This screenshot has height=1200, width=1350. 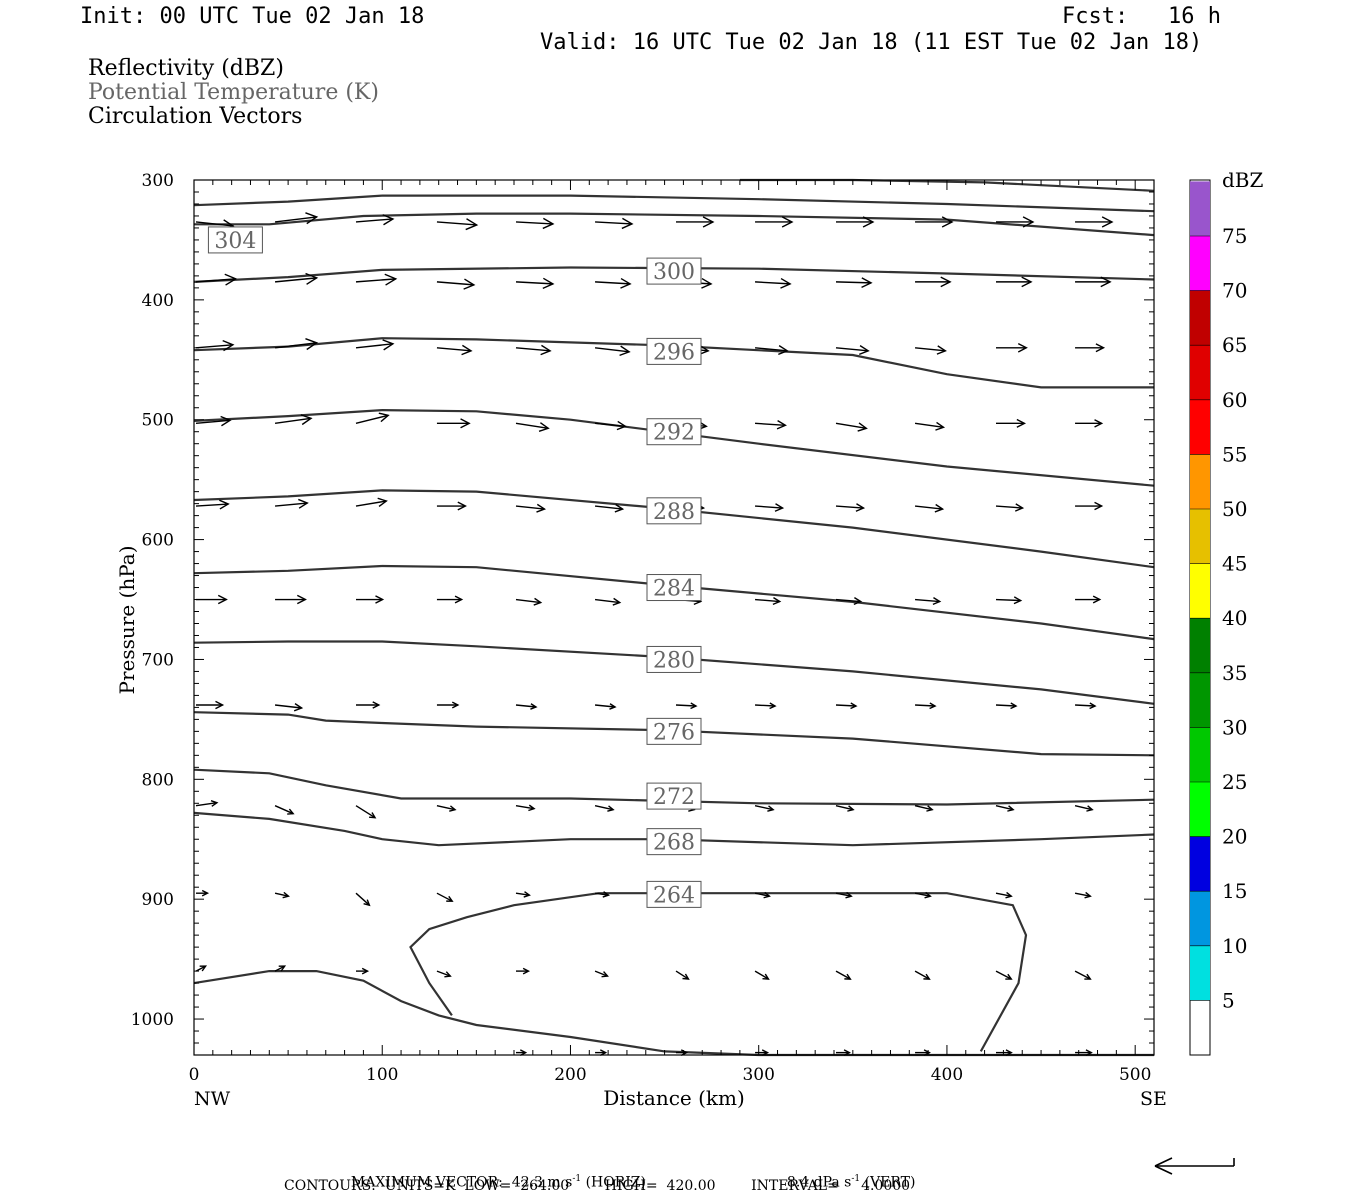 I want to click on colorbar-tick-label: 45, so click(x=1234, y=564).